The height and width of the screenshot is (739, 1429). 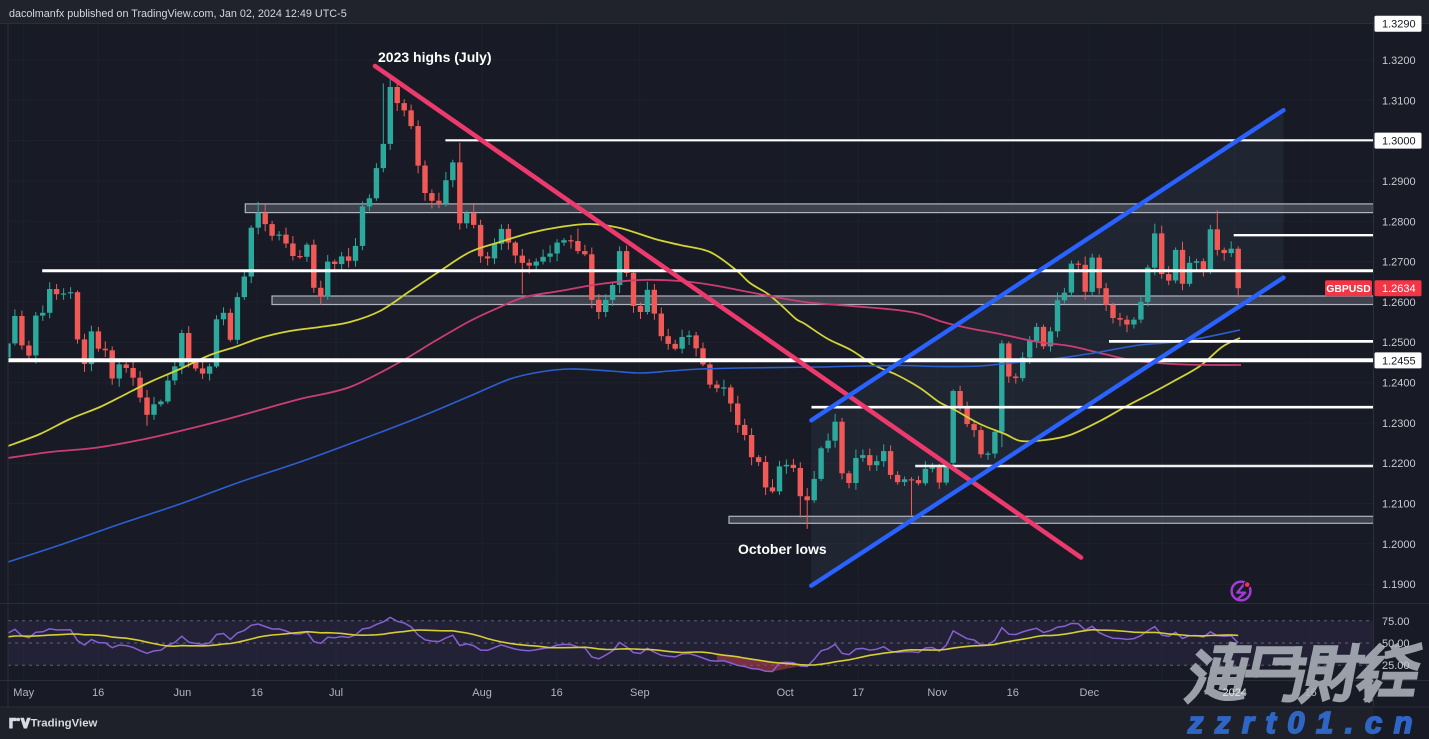 What do you see at coordinates (1399, 545) in the screenshot?
I see `svg-text: 1.2000` at bounding box center [1399, 545].